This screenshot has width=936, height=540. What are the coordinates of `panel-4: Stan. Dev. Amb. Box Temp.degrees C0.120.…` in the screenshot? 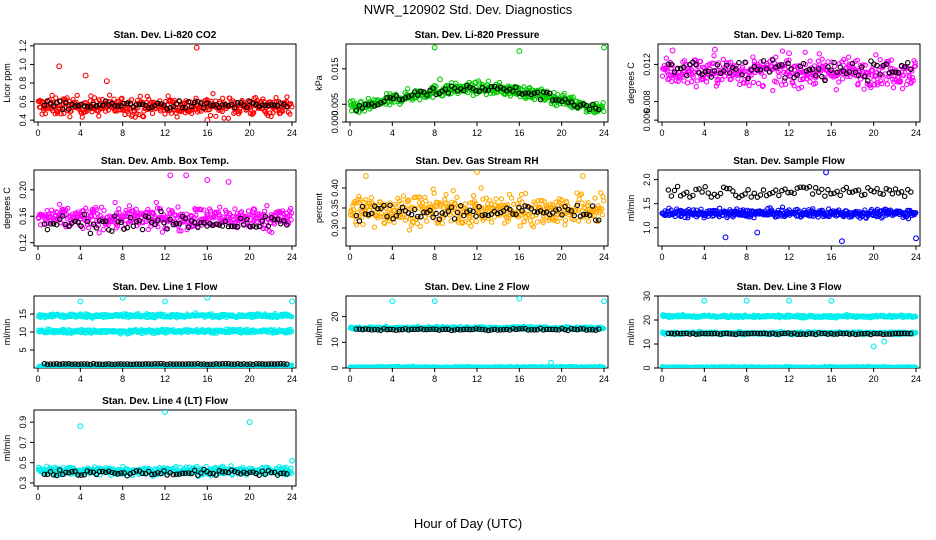 It's located at (149, 209).